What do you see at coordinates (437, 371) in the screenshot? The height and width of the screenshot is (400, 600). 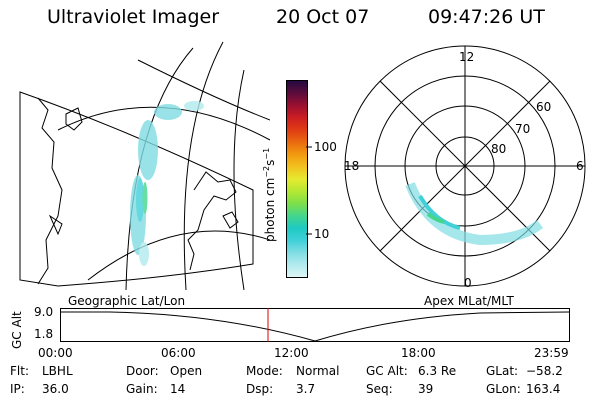 I see `footer-value: 6.3 Re` at bounding box center [437, 371].